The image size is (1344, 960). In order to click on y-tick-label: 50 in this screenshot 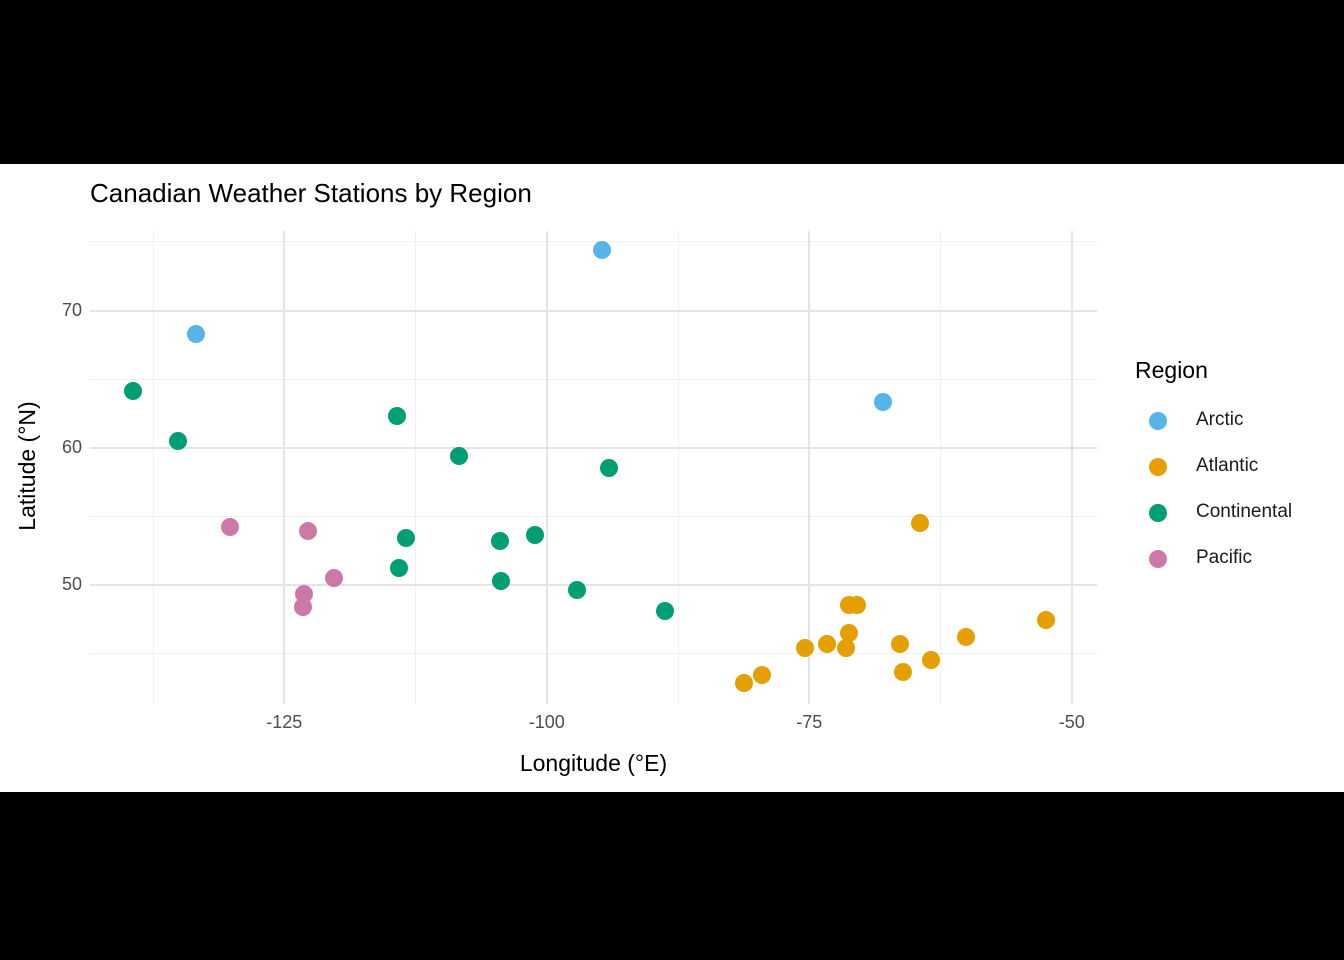, I will do `click(71, 583)`.